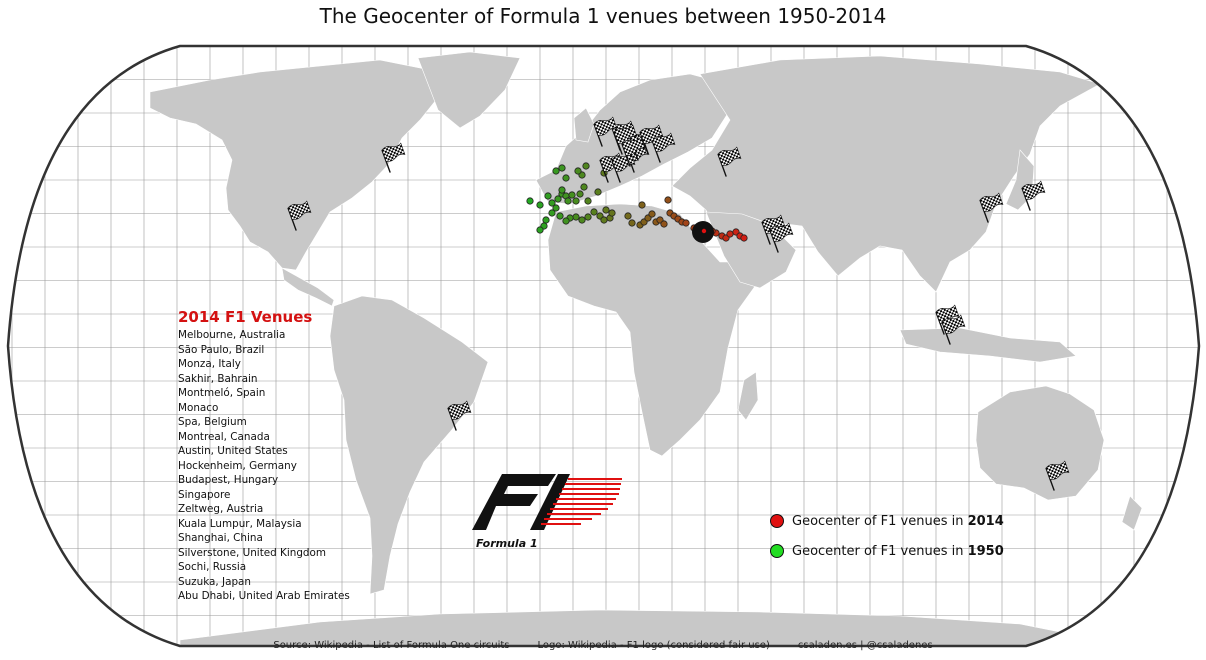 This screenshot has height=660, width=1206. Describe the element at coordinates (1040, 443) in the screenshot. I see `land-australia` at that location.